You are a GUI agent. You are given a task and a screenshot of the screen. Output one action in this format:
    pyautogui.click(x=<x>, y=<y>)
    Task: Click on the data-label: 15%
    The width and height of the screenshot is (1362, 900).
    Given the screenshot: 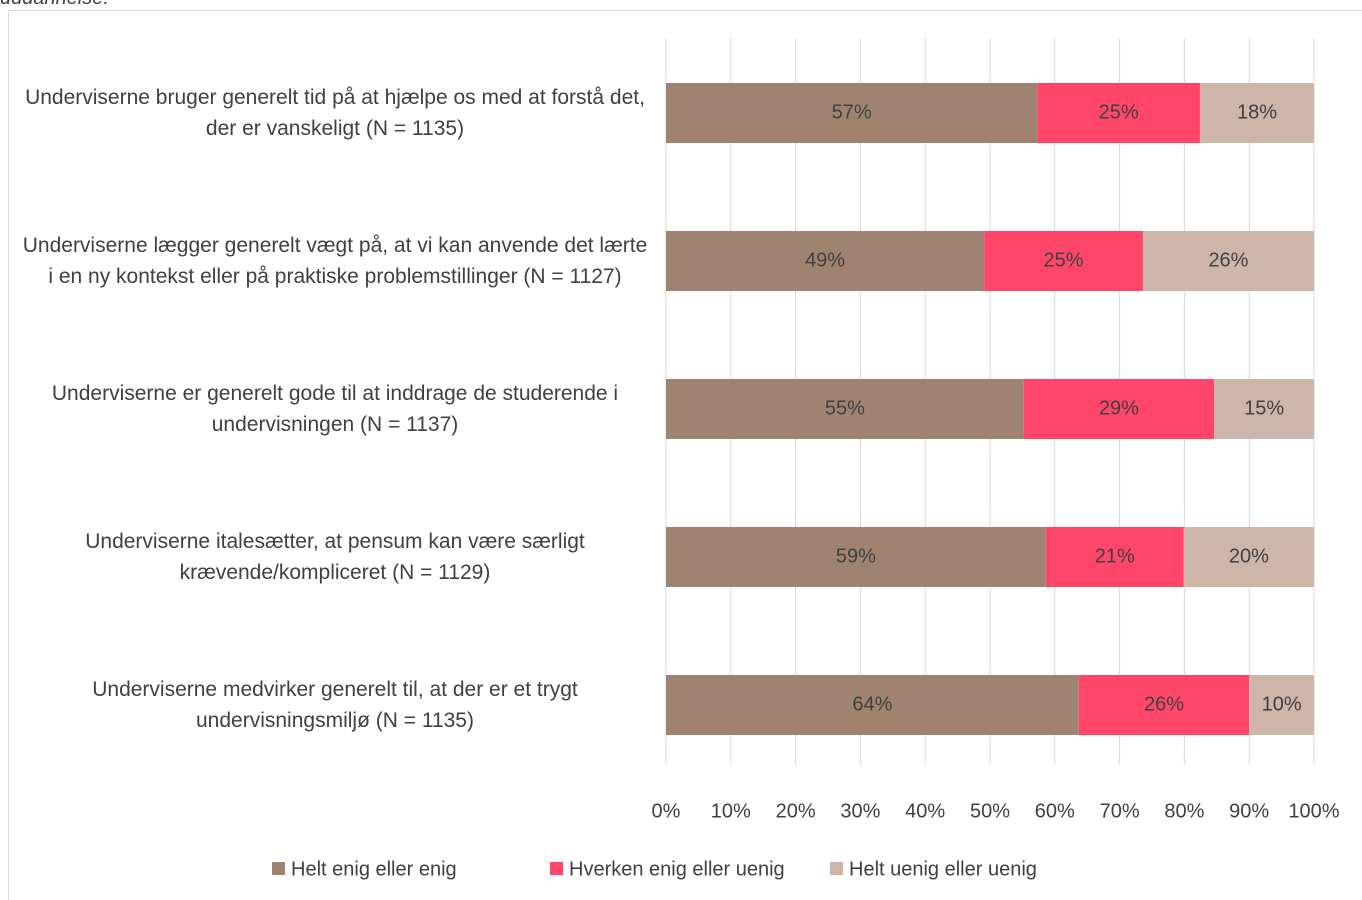 What is the action you would take?
    pyautogui.click(x=1264, y=408)
    